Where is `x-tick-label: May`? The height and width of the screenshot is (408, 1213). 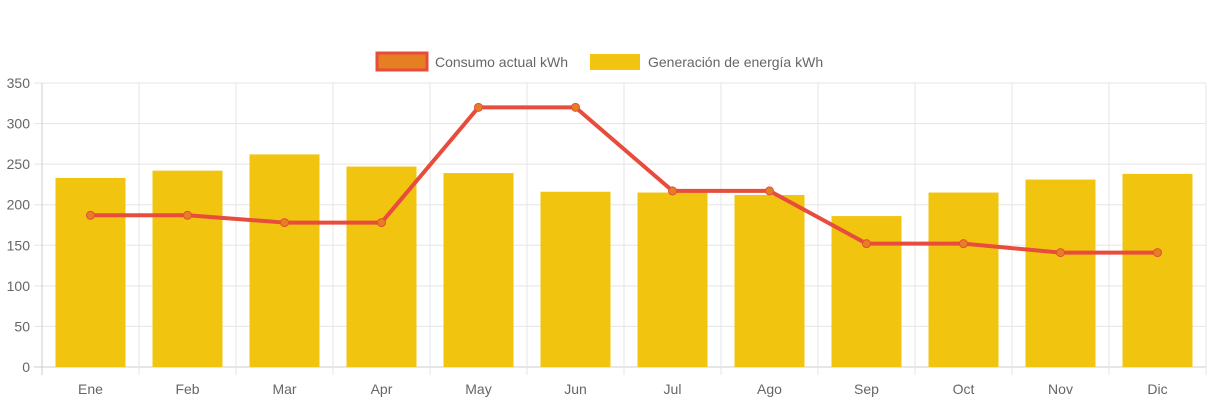
x-tick-label: May is located at coordinates (478, 389).